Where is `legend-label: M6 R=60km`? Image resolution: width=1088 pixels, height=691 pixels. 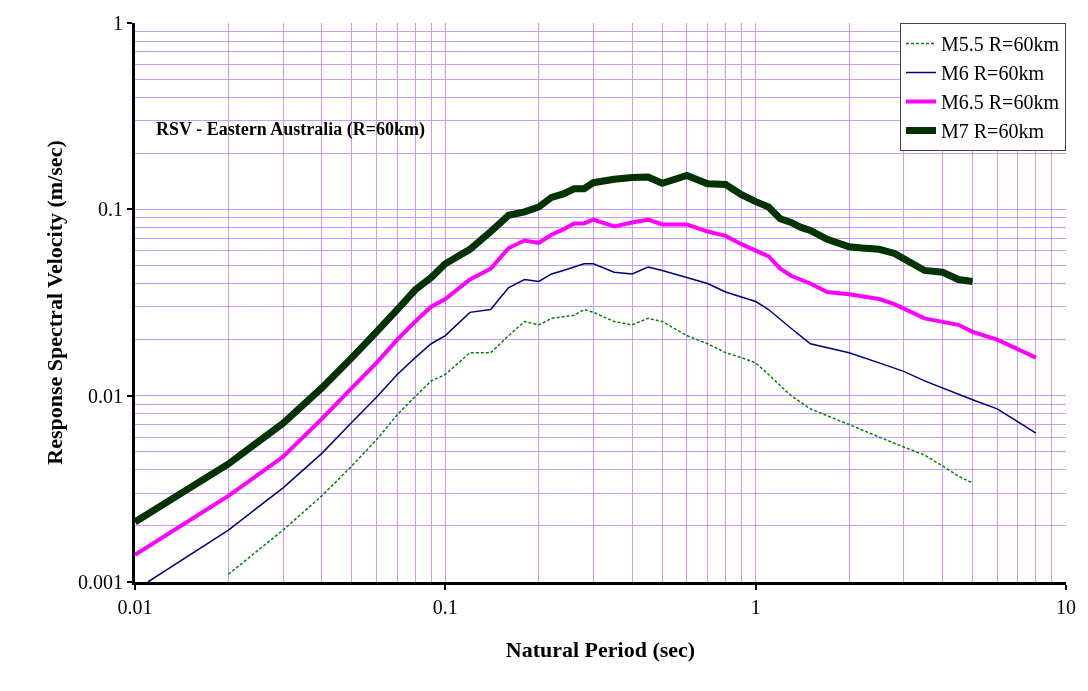 legend-label: M6 R=60km is located at coordinates (993, 73).